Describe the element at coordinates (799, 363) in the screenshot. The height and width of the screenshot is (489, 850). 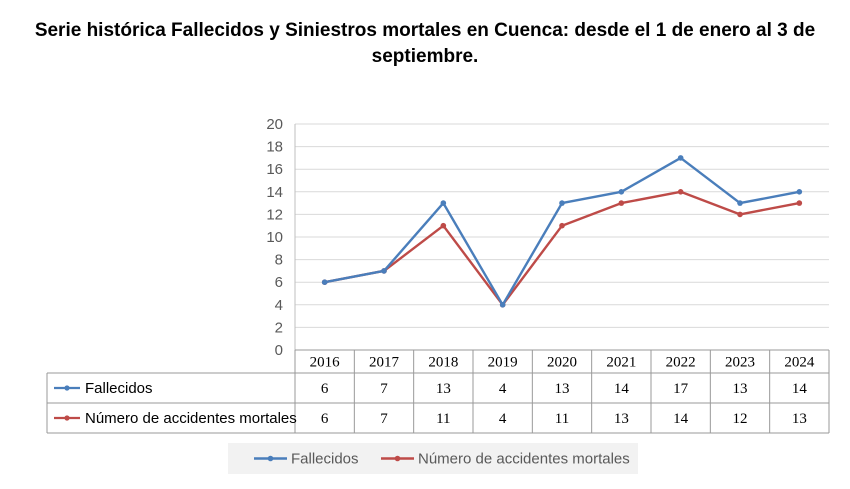
I see `x-category-label-2024: 2024` at that location.